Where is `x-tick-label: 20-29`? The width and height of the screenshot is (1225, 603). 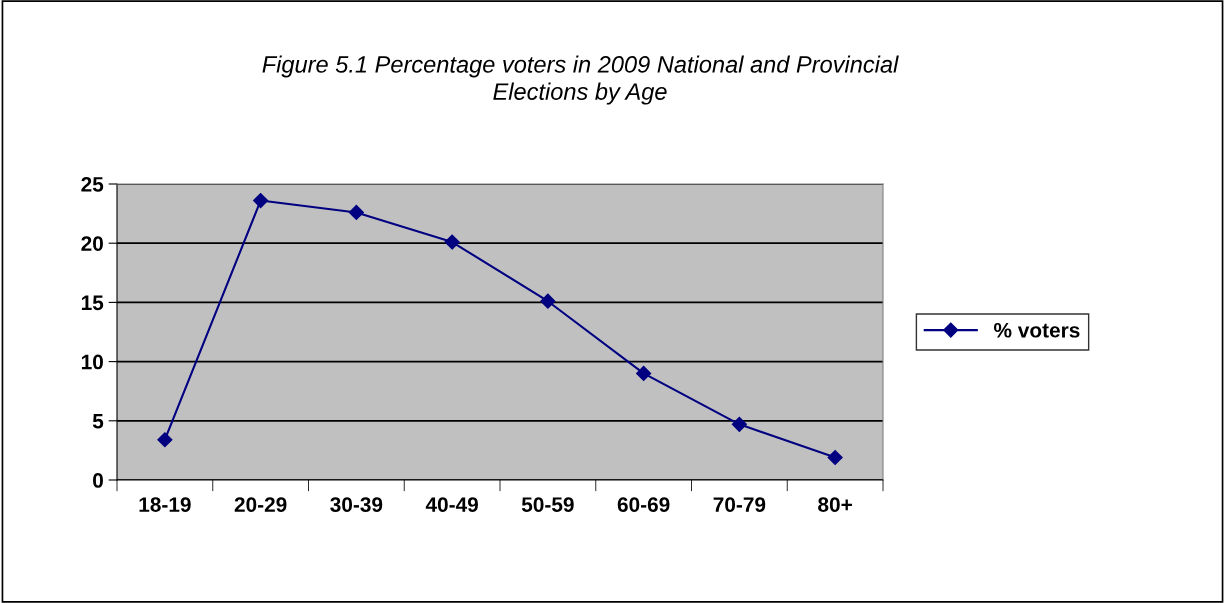
x-tick-label: 20-29 is located at coordinates (260, 504).